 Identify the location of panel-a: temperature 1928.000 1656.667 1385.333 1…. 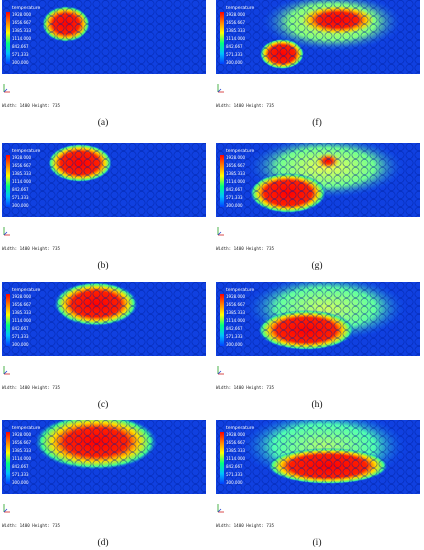
(103, 65).